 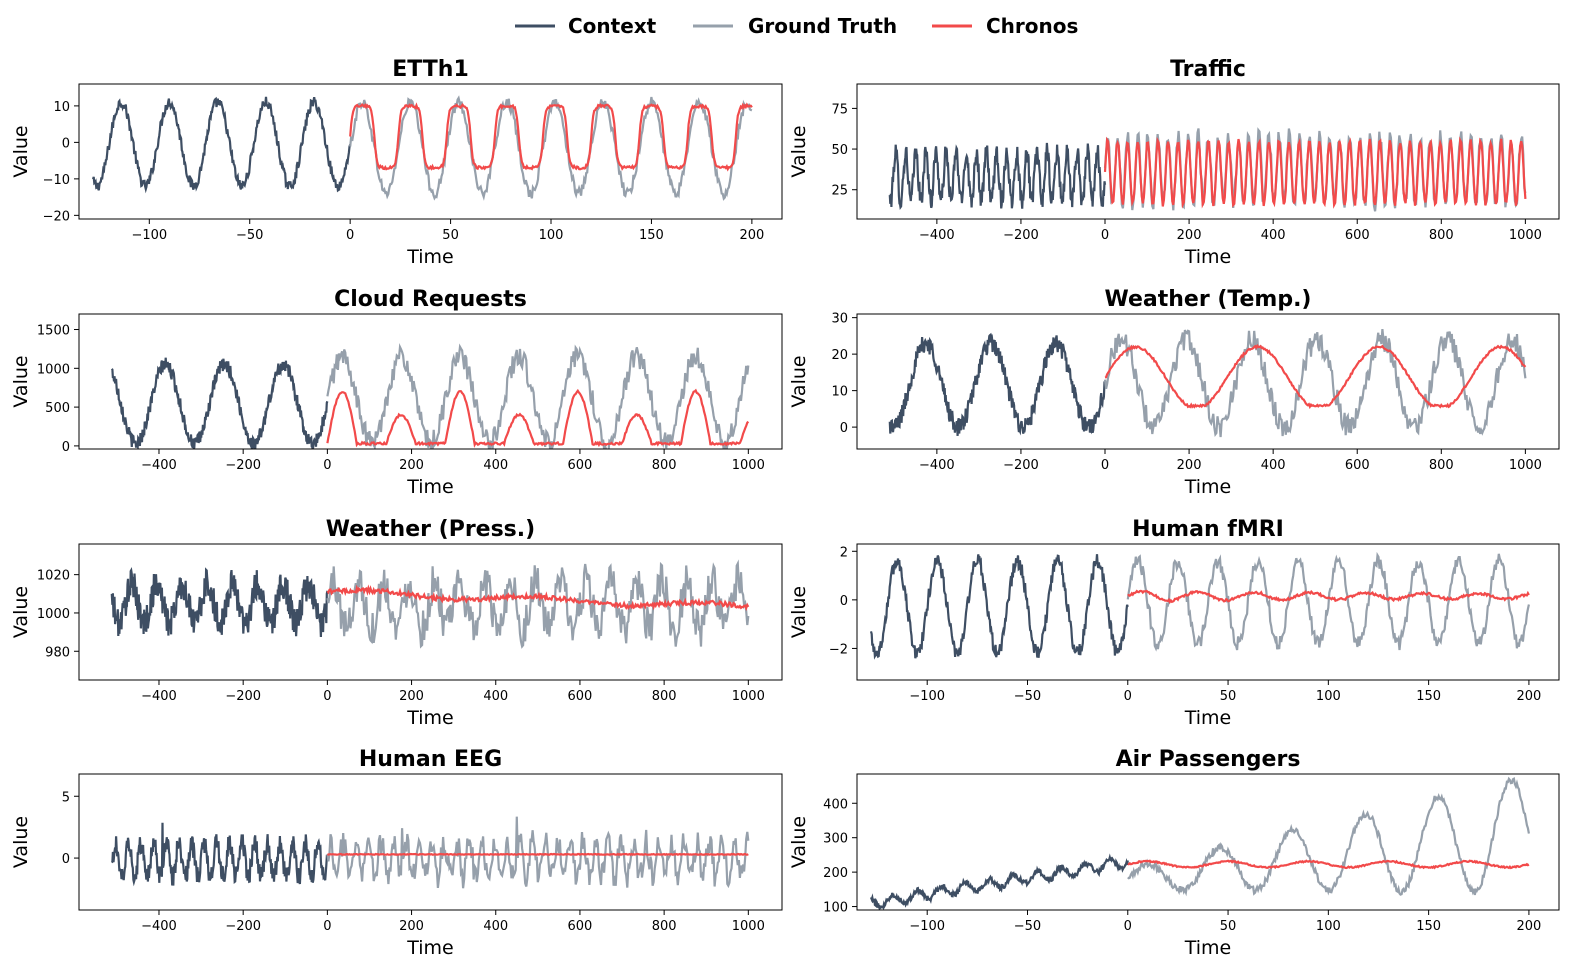 I want to click on chart-title: Human fMRI, so click(x=1208, y=529).